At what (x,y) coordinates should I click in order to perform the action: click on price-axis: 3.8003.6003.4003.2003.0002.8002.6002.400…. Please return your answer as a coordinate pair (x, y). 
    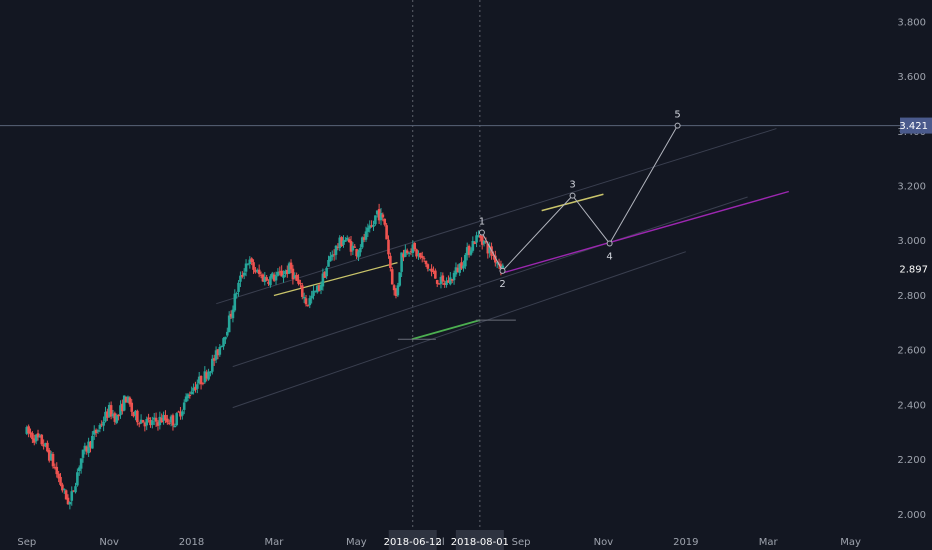
    Looking at the image, I should click on (914, 269).